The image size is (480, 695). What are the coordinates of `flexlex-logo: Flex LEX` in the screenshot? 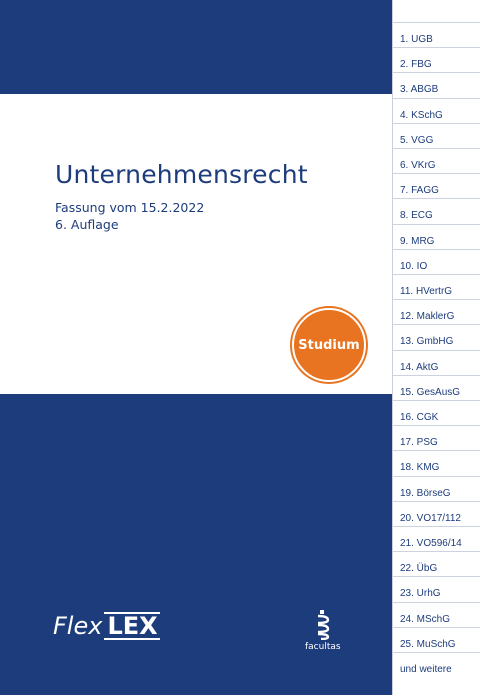 It's located at (106, 626).